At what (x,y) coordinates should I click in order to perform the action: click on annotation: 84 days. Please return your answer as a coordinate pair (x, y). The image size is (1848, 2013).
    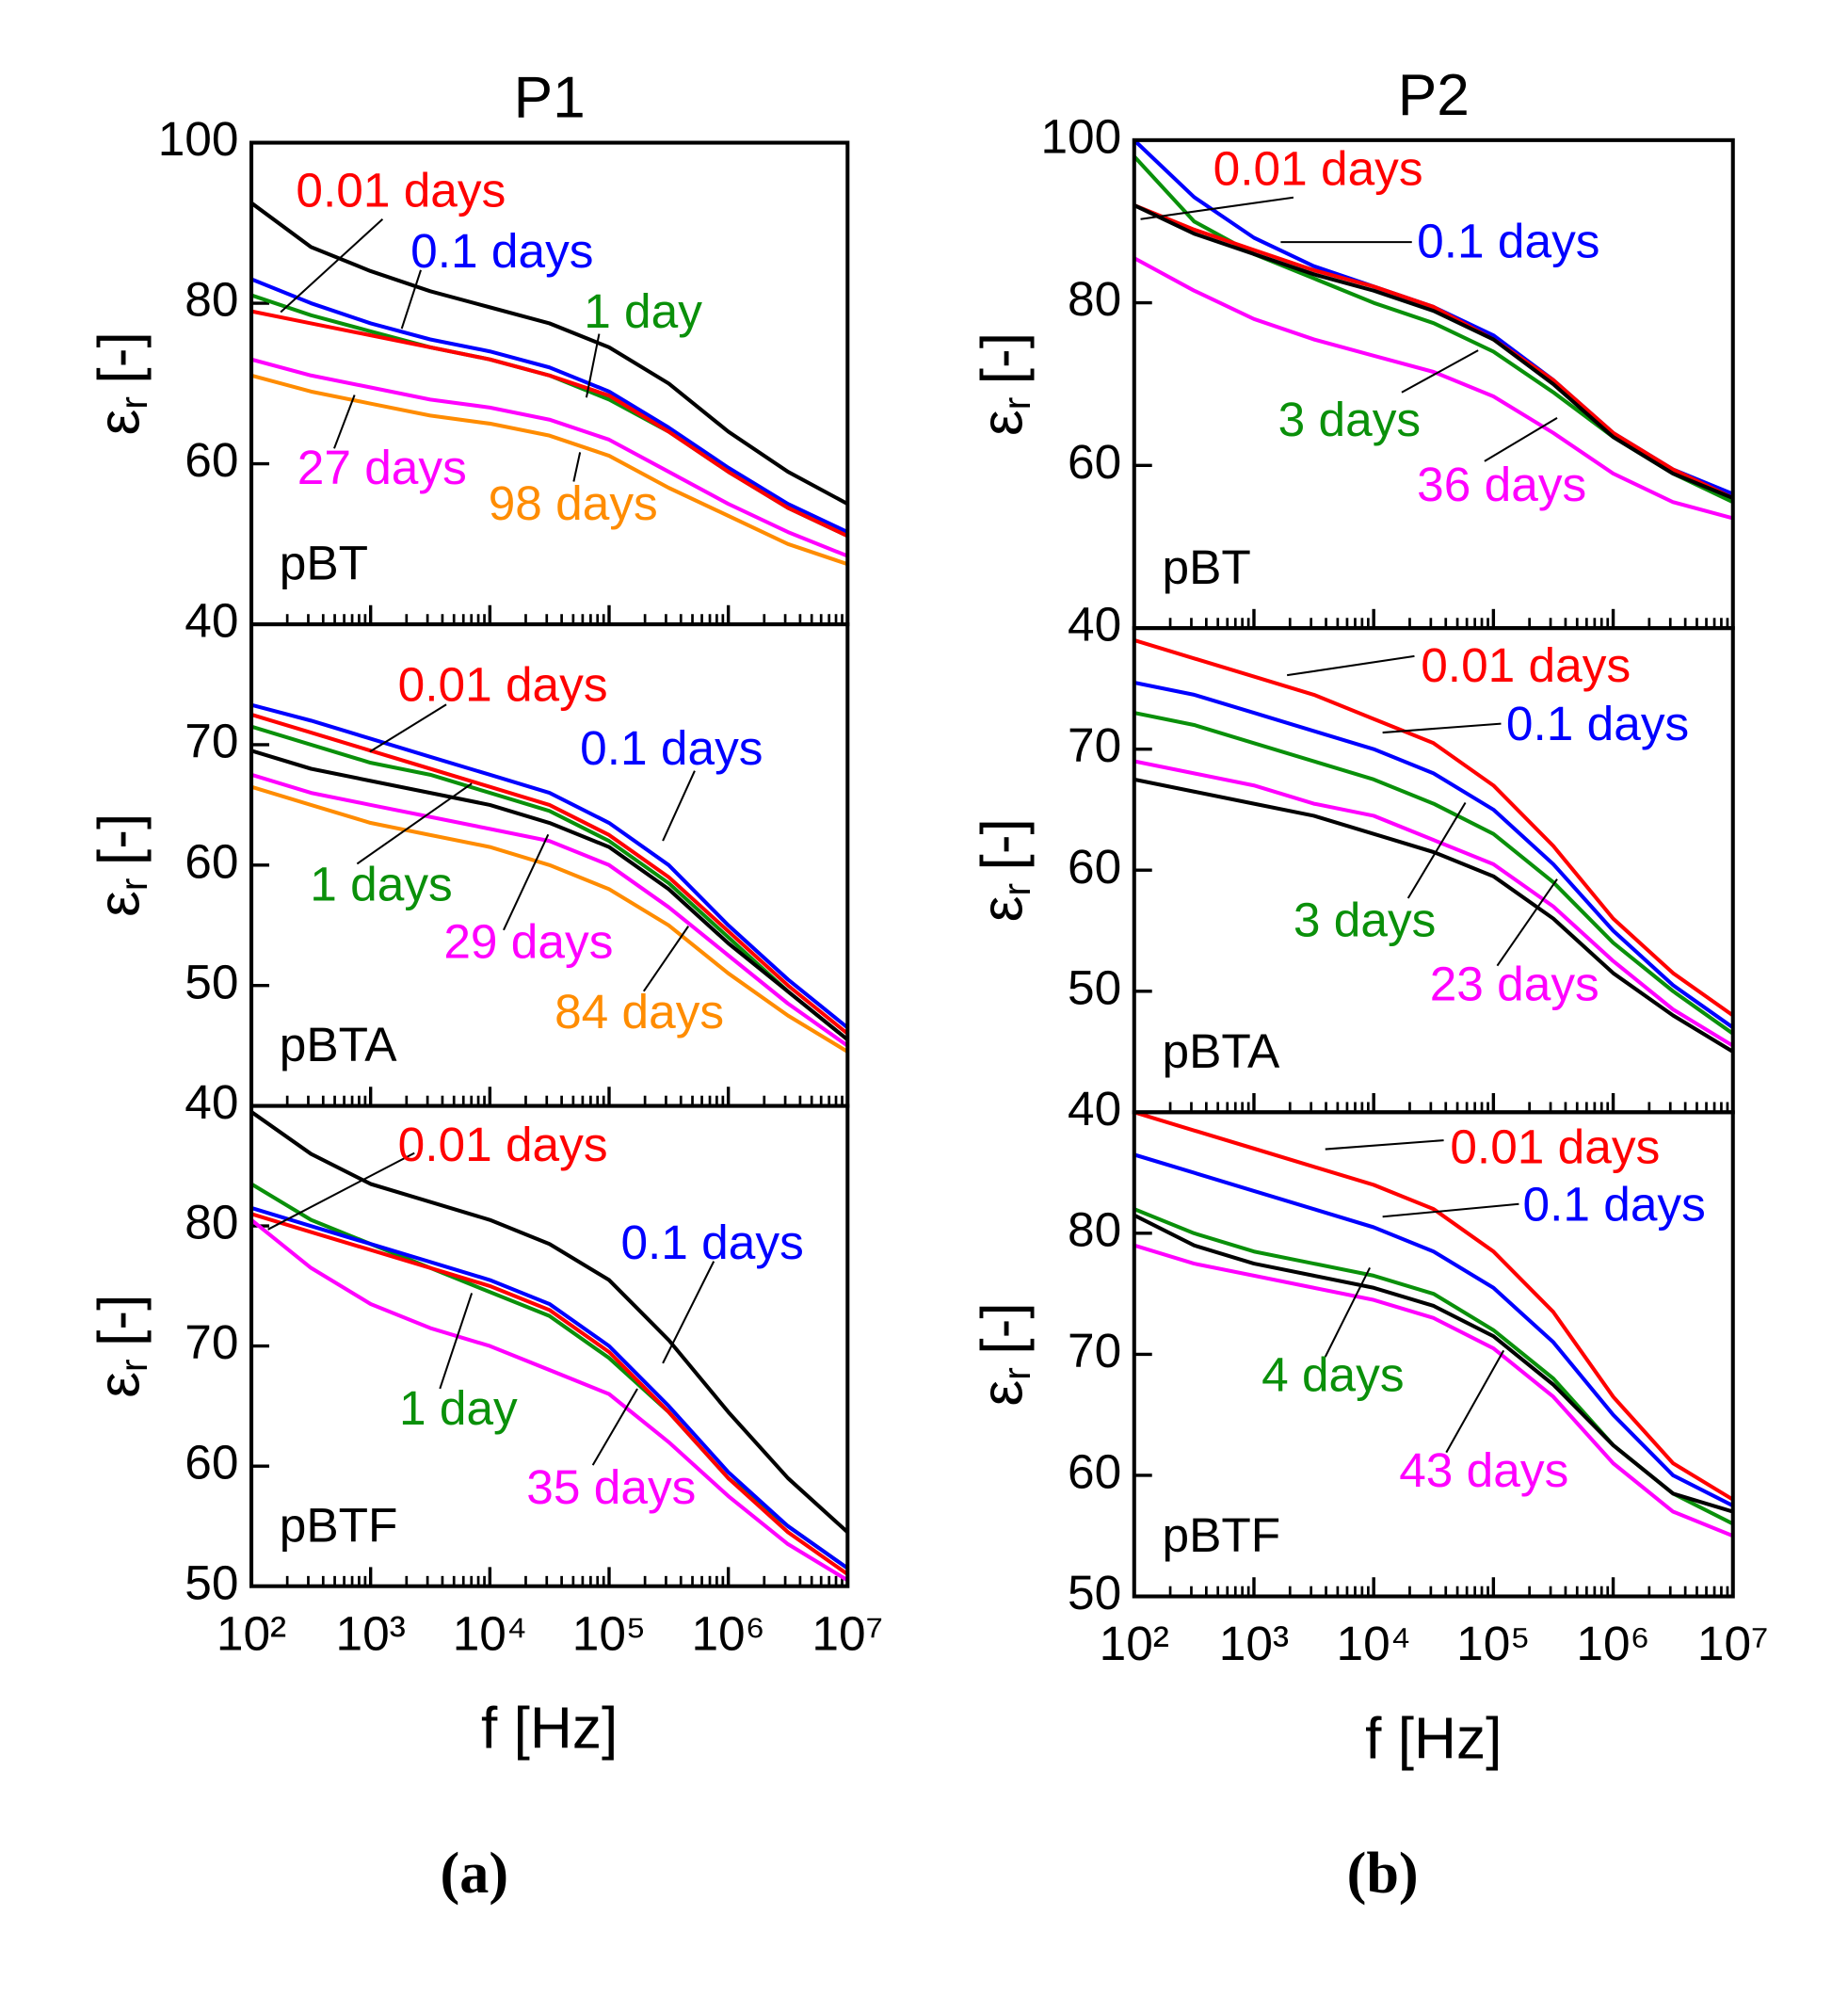
    Looking at the image, I should click on (639, 1011).